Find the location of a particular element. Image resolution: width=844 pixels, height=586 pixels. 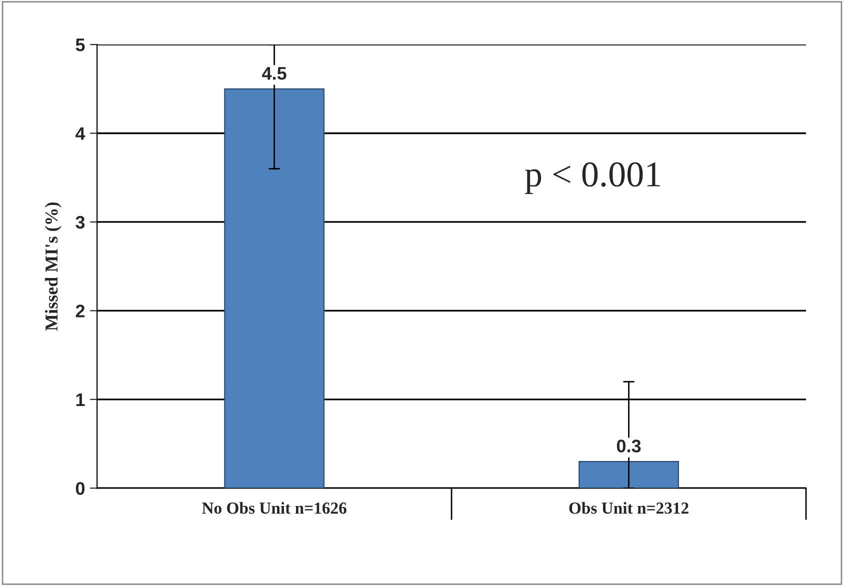

y-tick-label: 2 is located at coordinates (80, 311).